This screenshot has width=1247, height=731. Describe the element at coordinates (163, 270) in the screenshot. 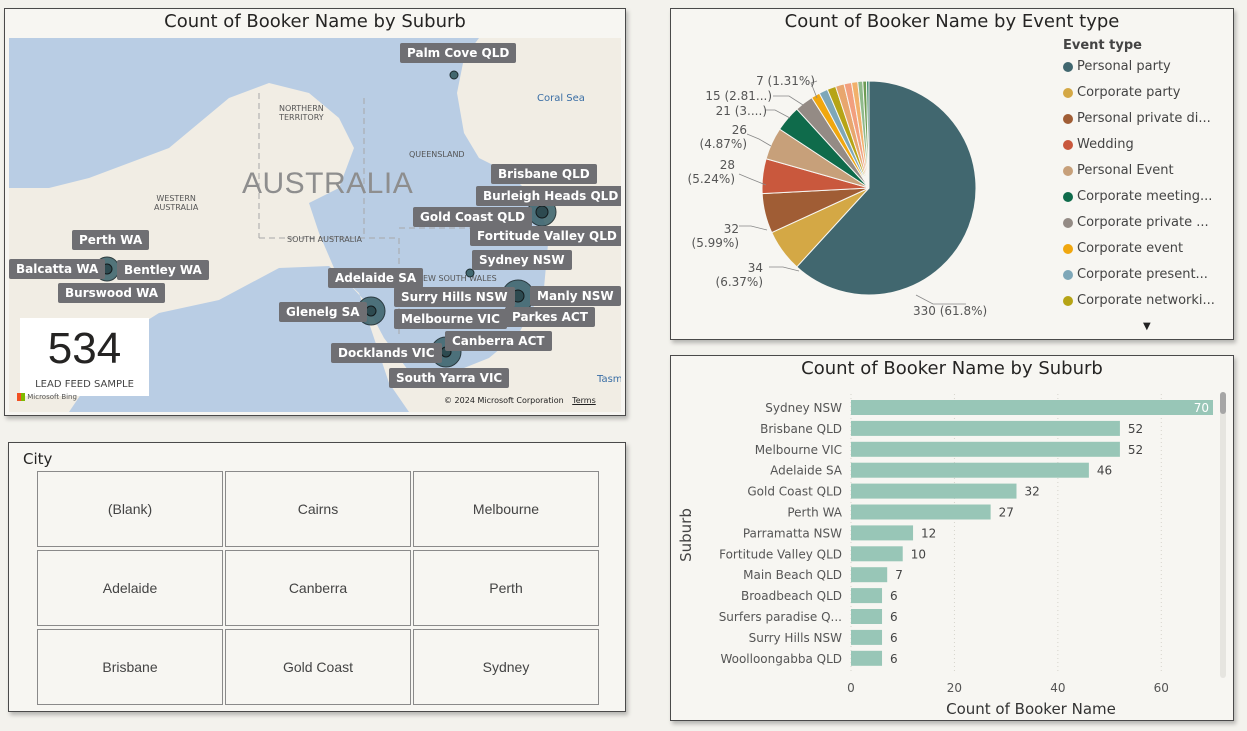

I see `map-label-bentley: Bentley WA` at that location.